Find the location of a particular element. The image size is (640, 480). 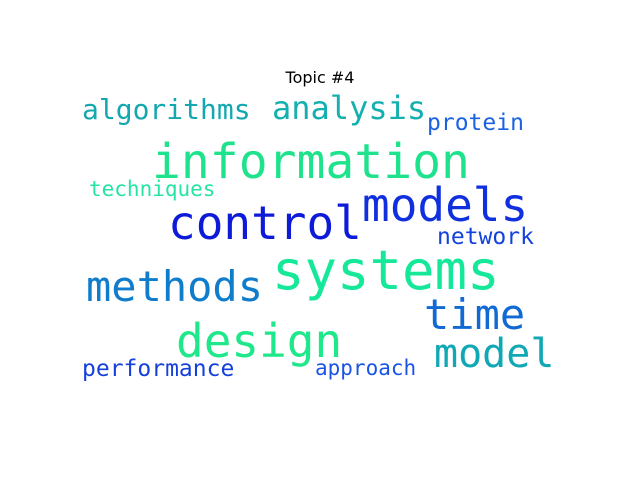

word-time: time is located at coordinates (475, 314).